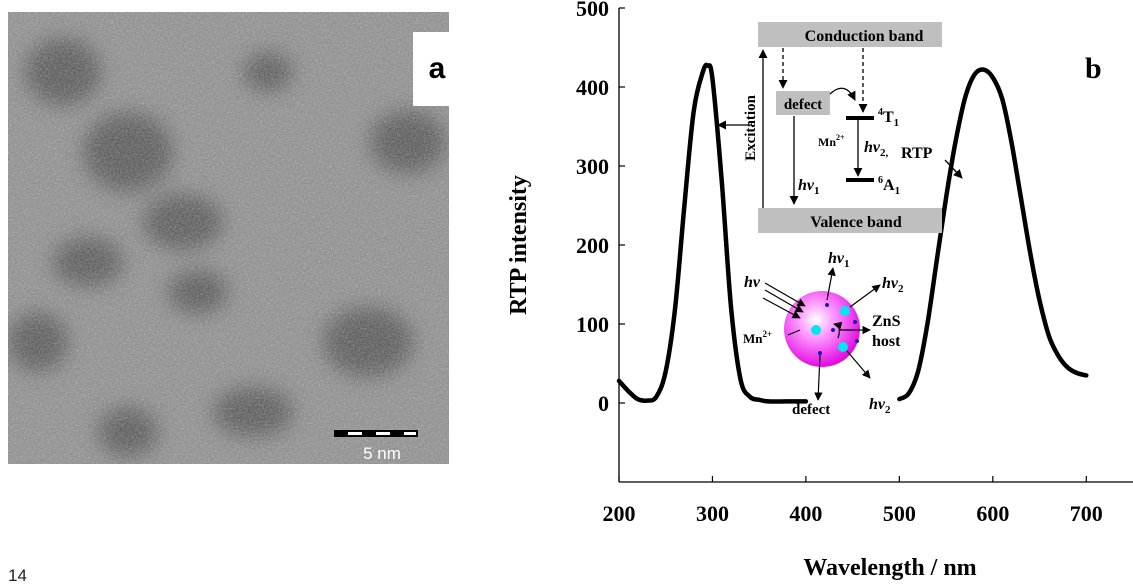 The height and width of the screenshot is (586, 1133). I want to click on x-tick-label: 500, so click(899, 513).